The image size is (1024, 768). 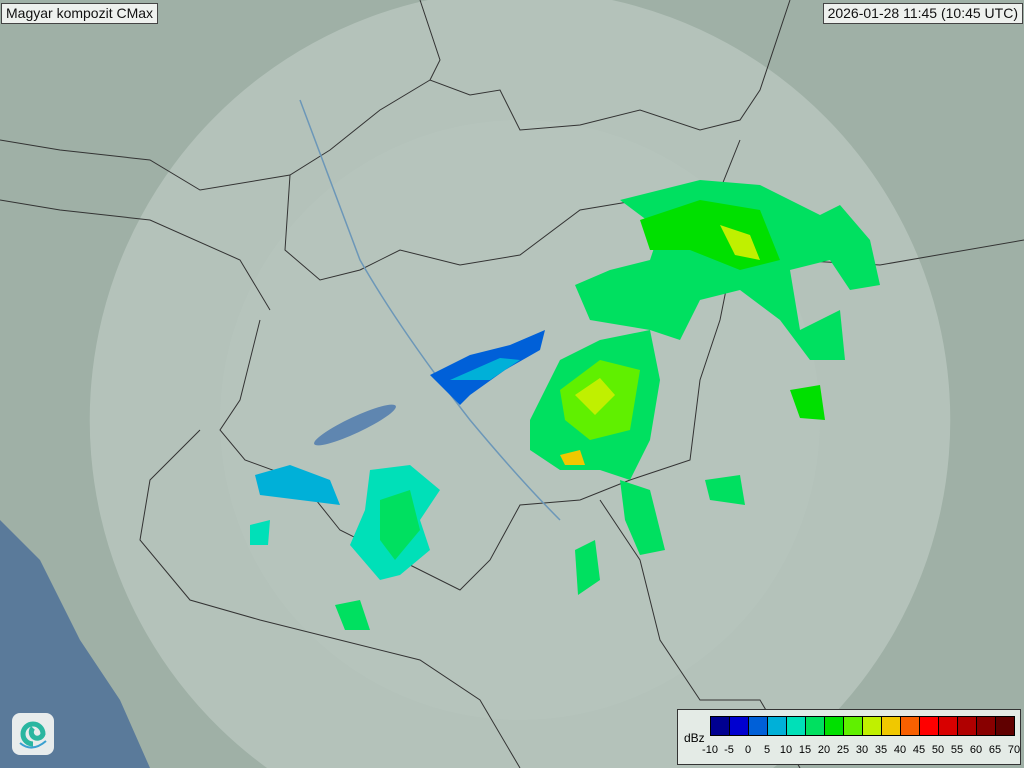 I want to click on legend-ticks: -10 -5 0 5 10 15 20 25 30 35 40 45 50 55 60 65 70, so click(x=860, y=751).